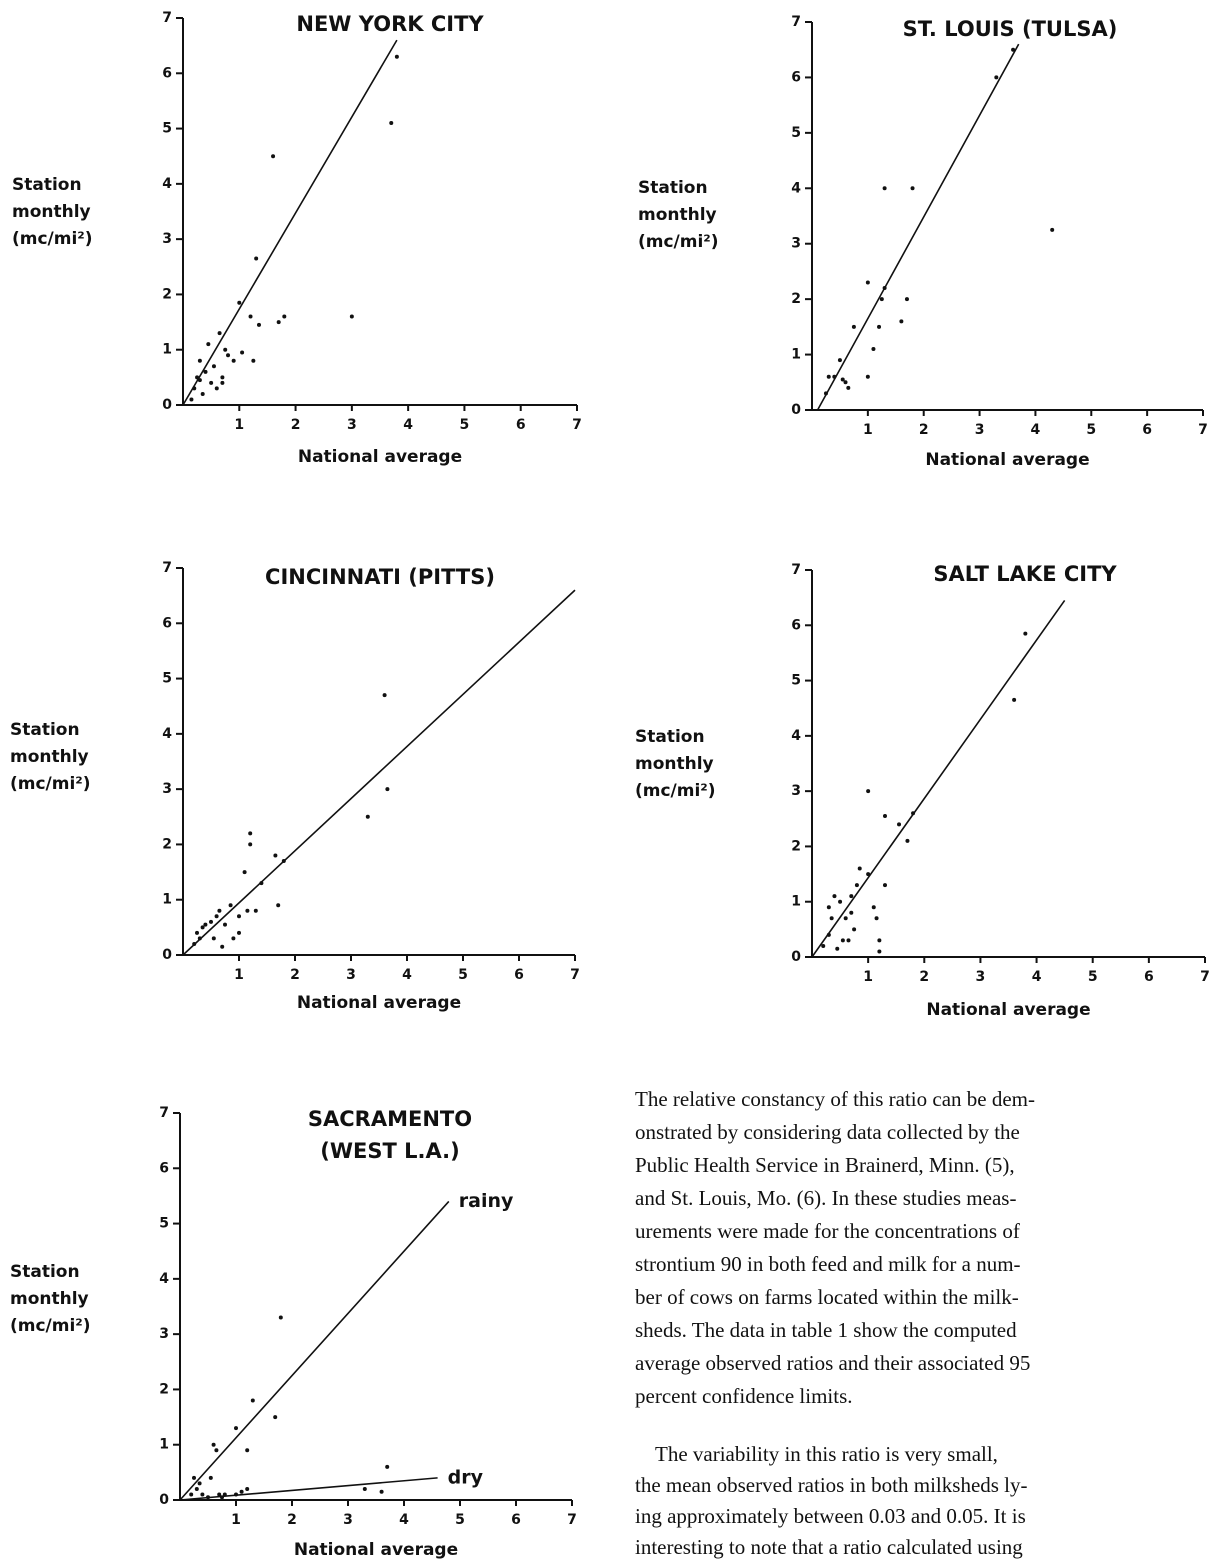 The height and width of the screenshot is (1562, 1221). What do you see at coordinates (466, 1477) in the screenshot?
I see `line-label: dry` at bounding box center [466, 1477].